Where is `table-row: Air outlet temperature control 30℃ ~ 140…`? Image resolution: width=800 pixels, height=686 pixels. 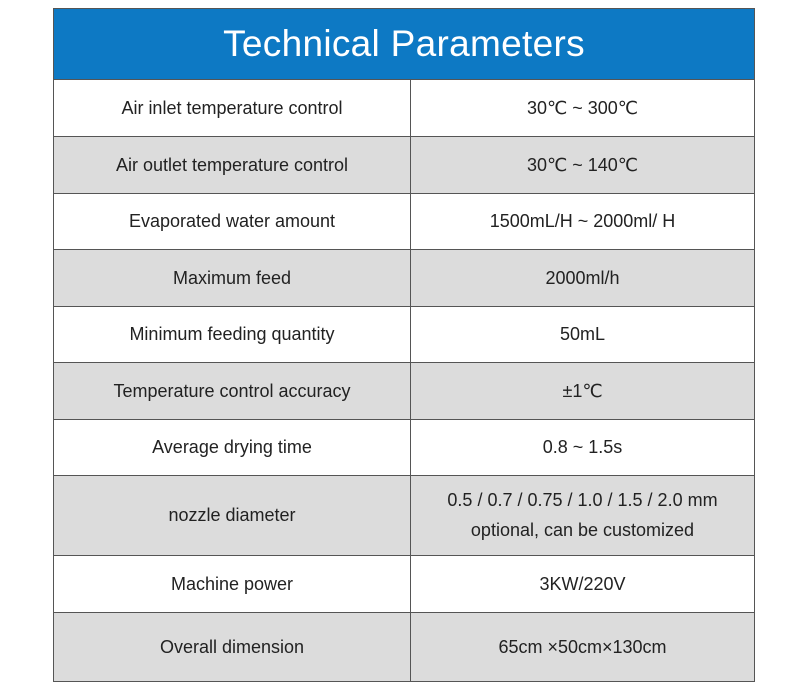 table-row: Air outlet temperature control 30℃ ~ 140… is located at coordinates (404, 164).